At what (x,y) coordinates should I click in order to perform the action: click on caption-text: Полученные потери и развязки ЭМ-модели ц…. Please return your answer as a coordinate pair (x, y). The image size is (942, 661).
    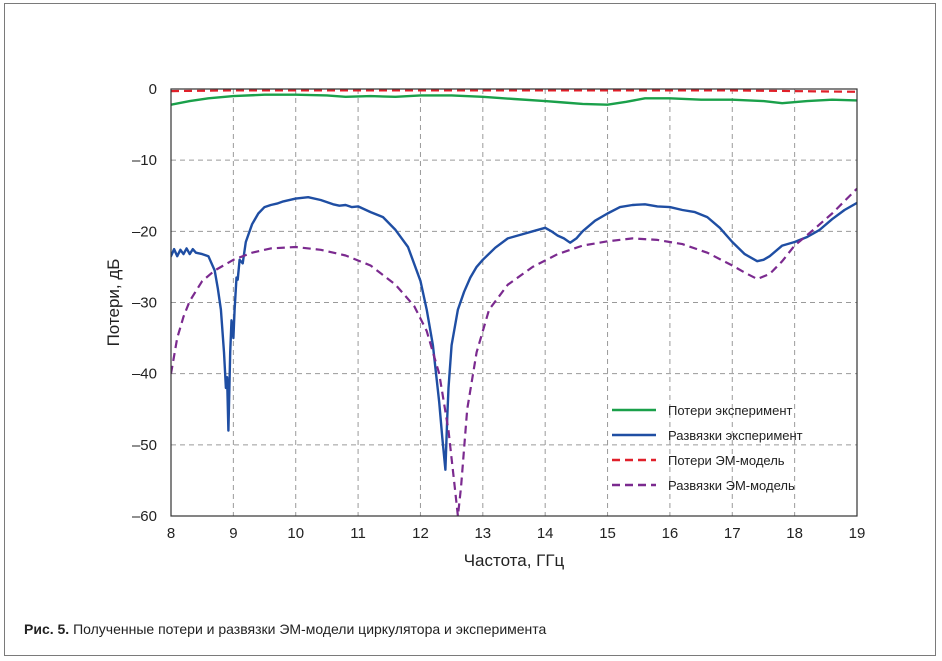
    Looking at the image, I should click on (308, 629).